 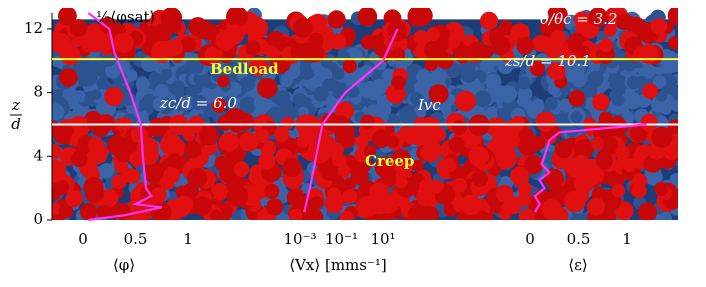 I want to click on x-tick-label: 0, so click(x=530, y=239).